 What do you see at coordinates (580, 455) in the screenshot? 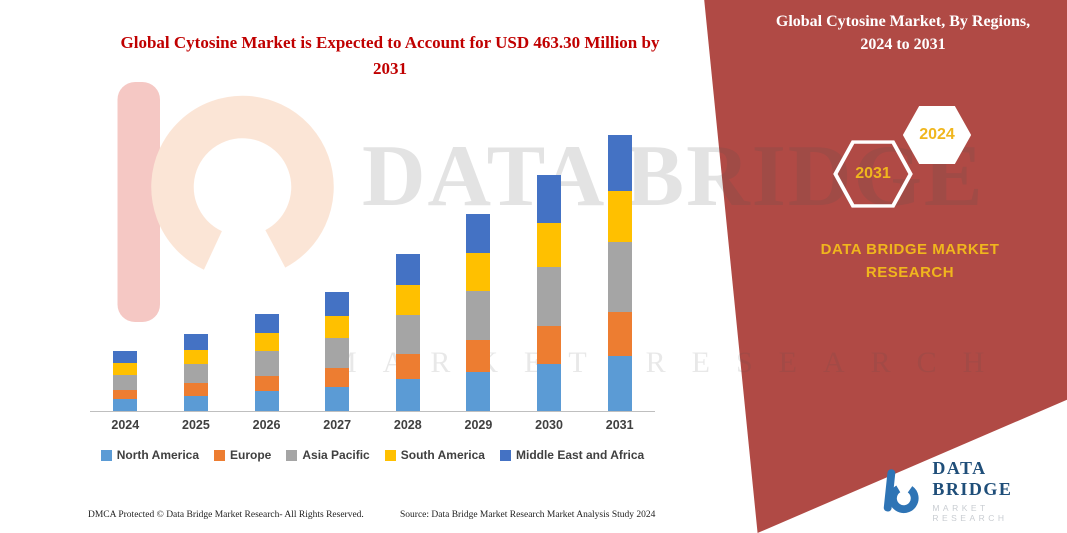
I see `legend-label: Middle East and Africa` at bounding box center [580, 455].